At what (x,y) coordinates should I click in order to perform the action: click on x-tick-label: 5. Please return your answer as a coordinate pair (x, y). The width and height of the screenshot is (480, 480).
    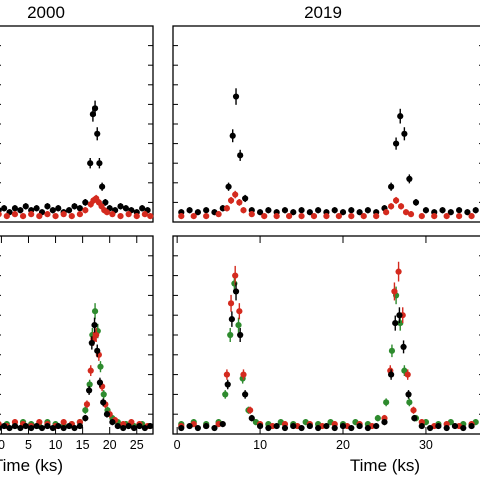
    Looking at the image, I should click on (28, 445).